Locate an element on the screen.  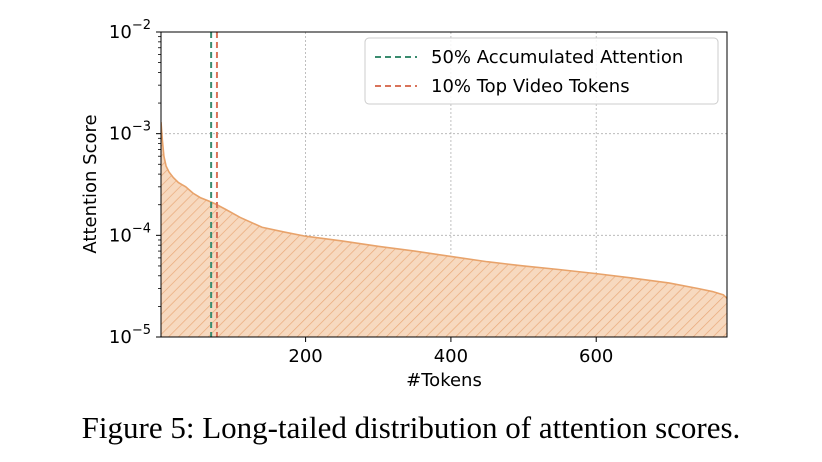
y-ticks: 10−510−410−310−2 is located at coordinates (135, 183).